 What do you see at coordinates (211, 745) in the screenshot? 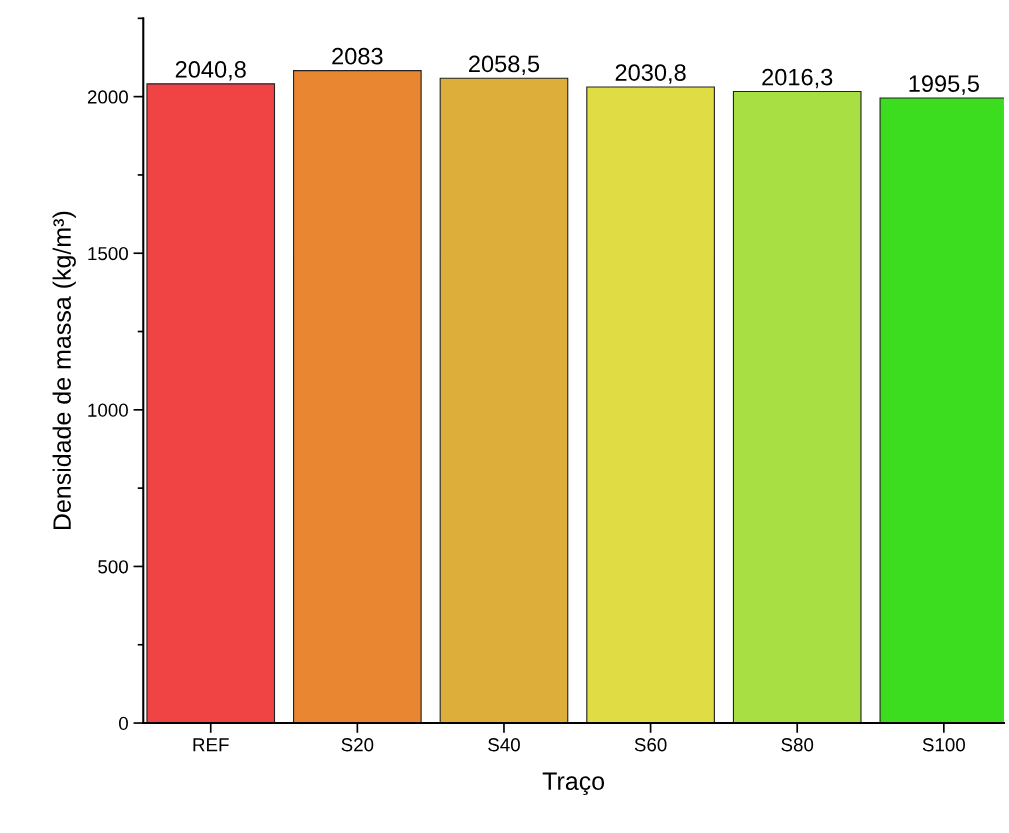
I see `x-tick-label: REF` at bounding box center [211, 745].